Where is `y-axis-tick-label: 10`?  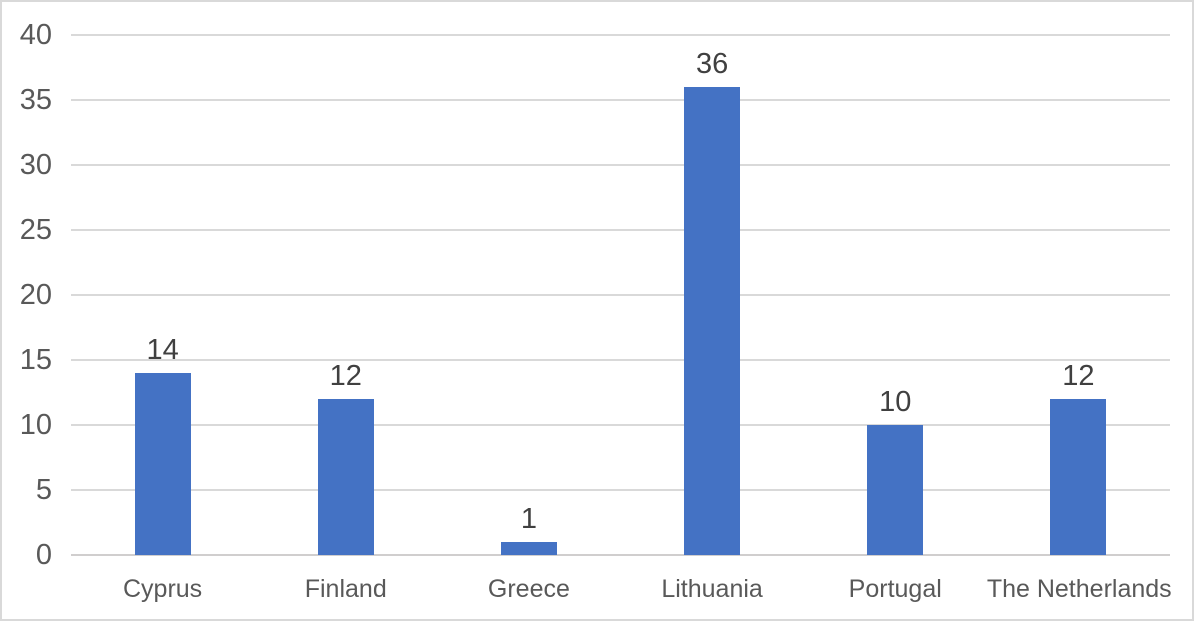 y-axis-tick-label: 10 is located at coordinates (35, 425).